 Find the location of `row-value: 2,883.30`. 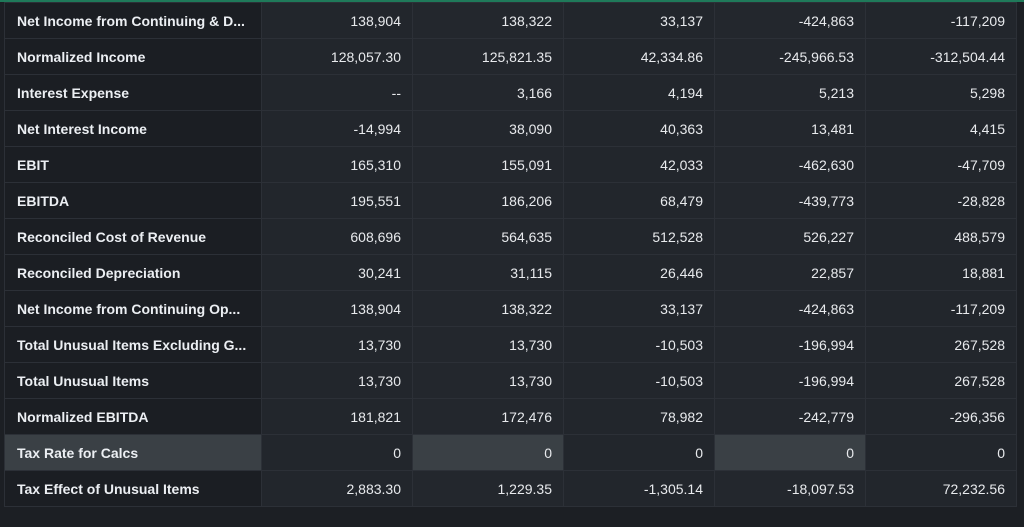

row-value: 2,883.30 is located at coordinates (337, 488).